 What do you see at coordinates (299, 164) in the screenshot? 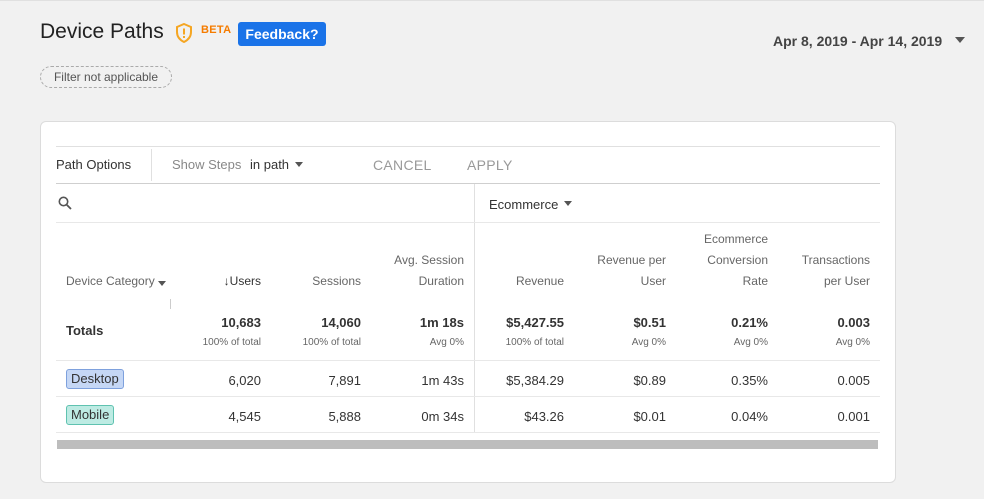
I see `in-path-caret-icon` at bounding box center [299, 164].